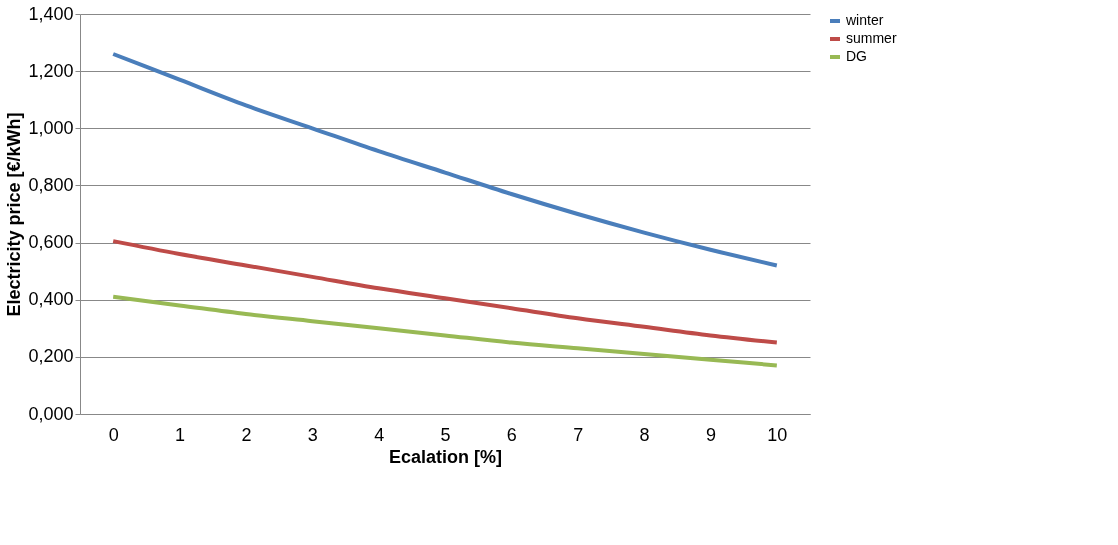 This screenshot has height=545, width=1118. What do you see at coordinates (14, 214) in the screenshot?
I see `y-axis-title: Electricity price [€/kWh]` at bounding box center [14, 214].